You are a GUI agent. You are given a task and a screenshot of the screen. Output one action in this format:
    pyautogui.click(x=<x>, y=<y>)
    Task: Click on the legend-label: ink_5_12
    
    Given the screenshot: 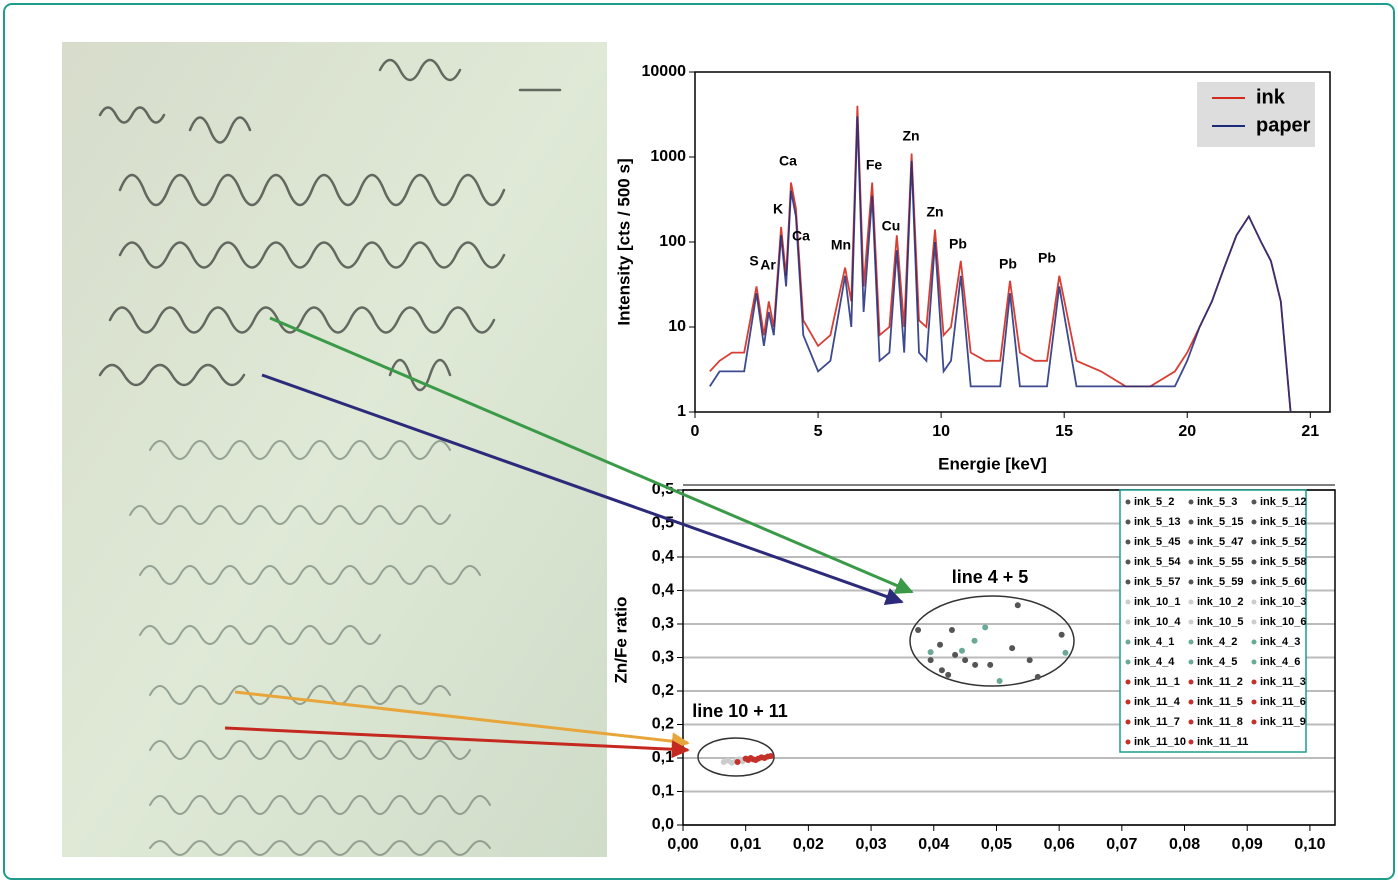 What is the action you would take?
    pyautogui.click(x=1283, y=502)
    